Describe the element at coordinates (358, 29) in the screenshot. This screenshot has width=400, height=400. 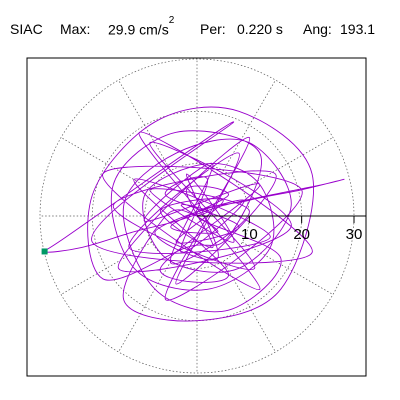
I see `ang-value: 193.1` at that location.